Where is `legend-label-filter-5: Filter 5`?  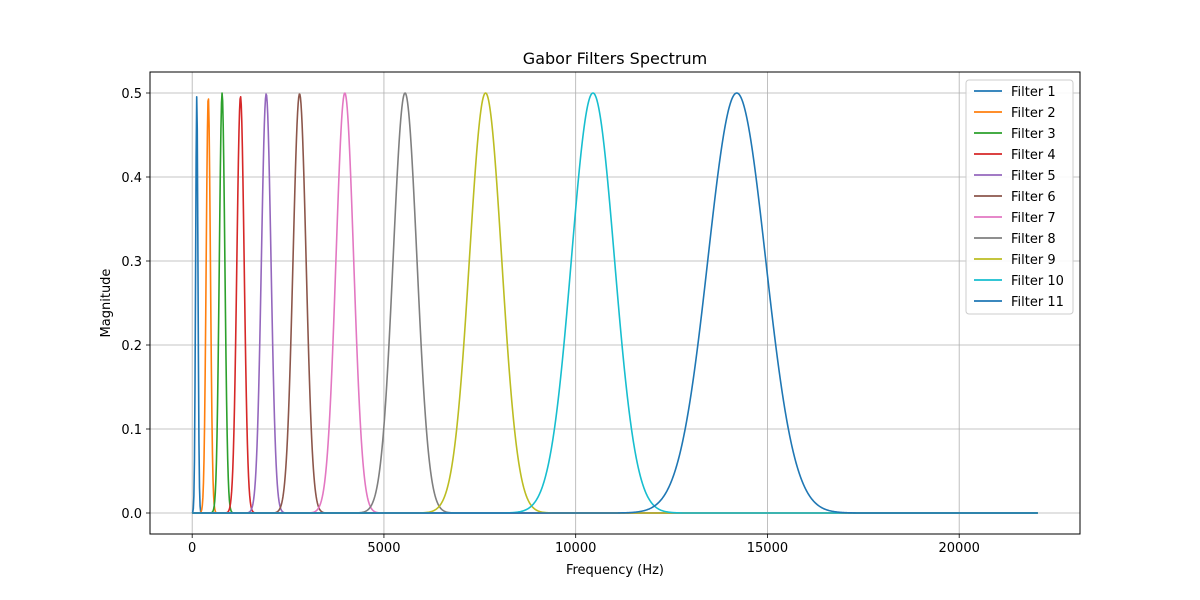
legend-label-filter-5: Filter 5 is located at coordinates (1033, 176).